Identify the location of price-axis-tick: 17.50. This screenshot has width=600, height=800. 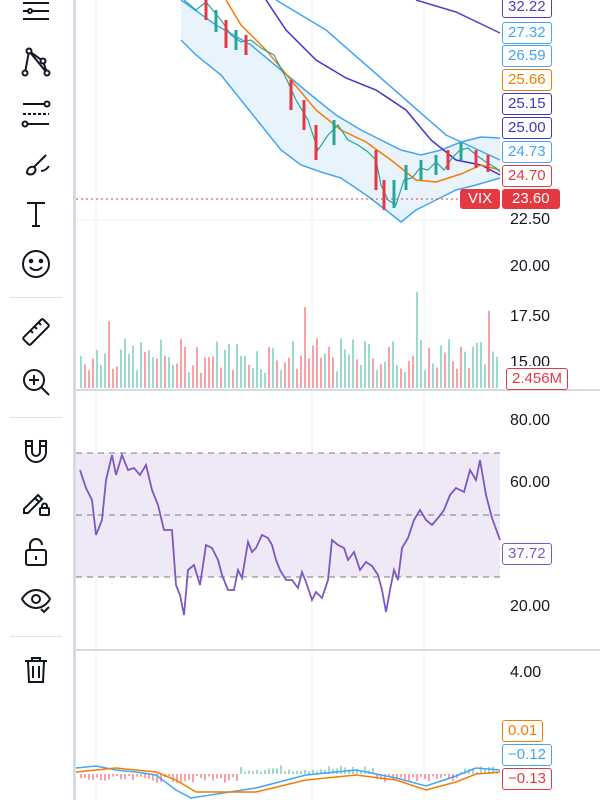
(530, 316).